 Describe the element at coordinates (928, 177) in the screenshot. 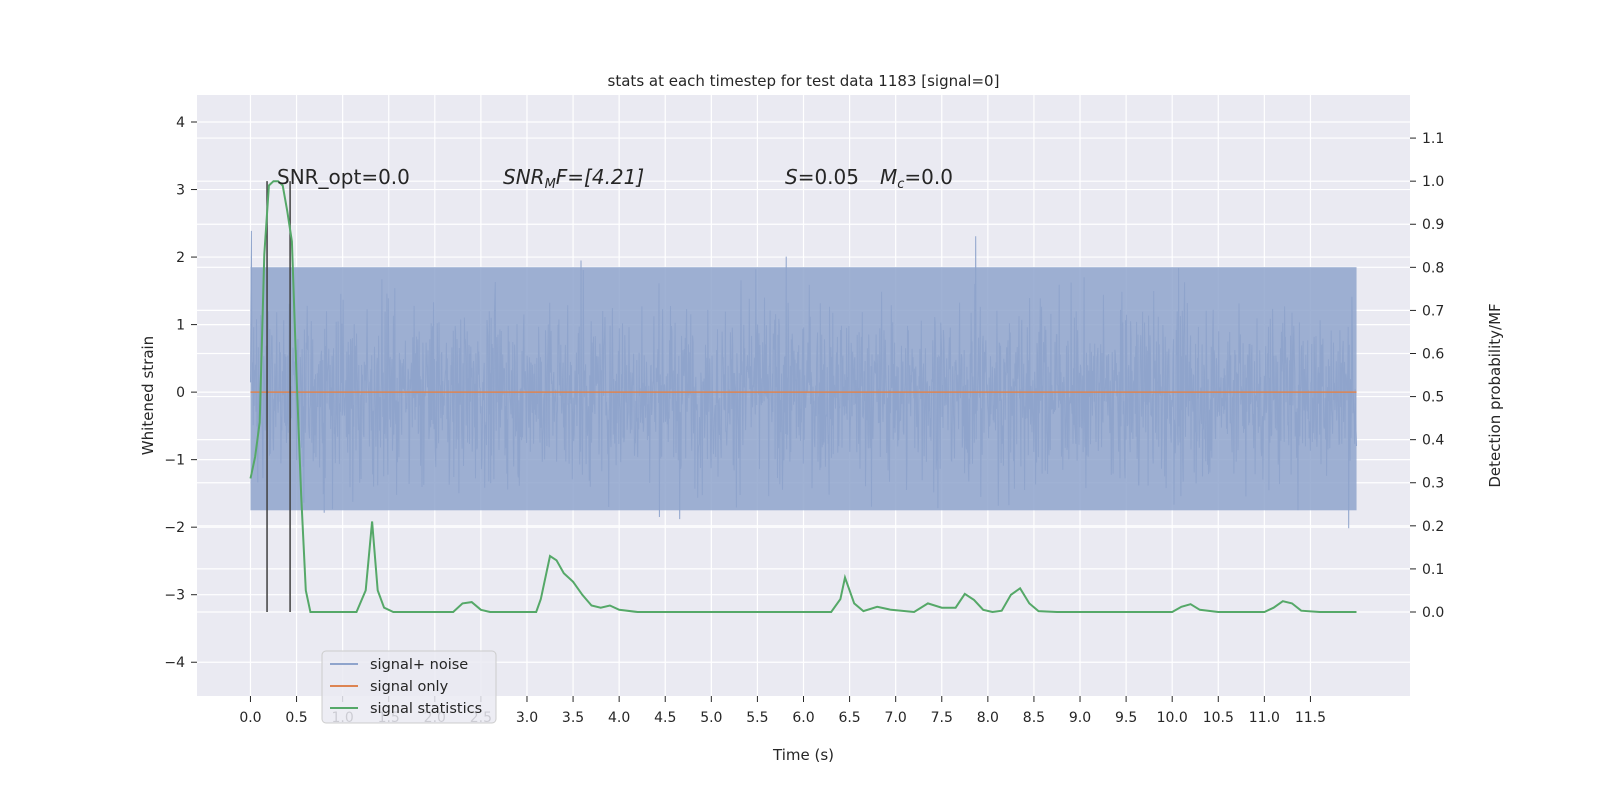

I see `annotation-mc-value: =0.0` at that location.